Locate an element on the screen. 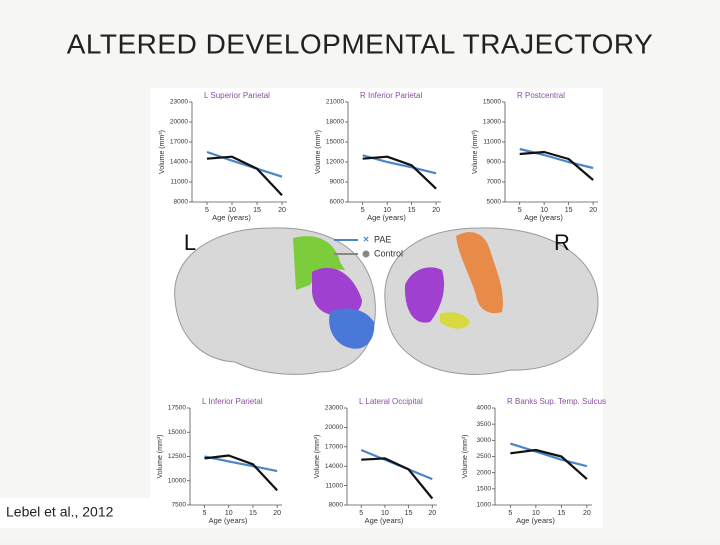 The width and height of the screenshot is (720, 545). y-tick-label: 17500 is located at coordinates (177, 408).